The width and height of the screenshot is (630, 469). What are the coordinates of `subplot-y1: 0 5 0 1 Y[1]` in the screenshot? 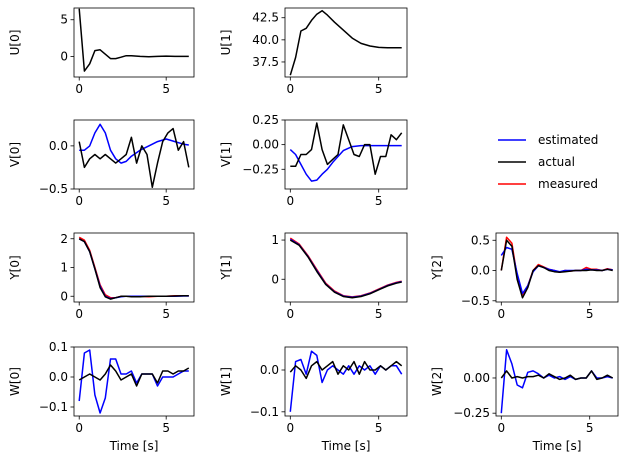 It's located at (313, 276).